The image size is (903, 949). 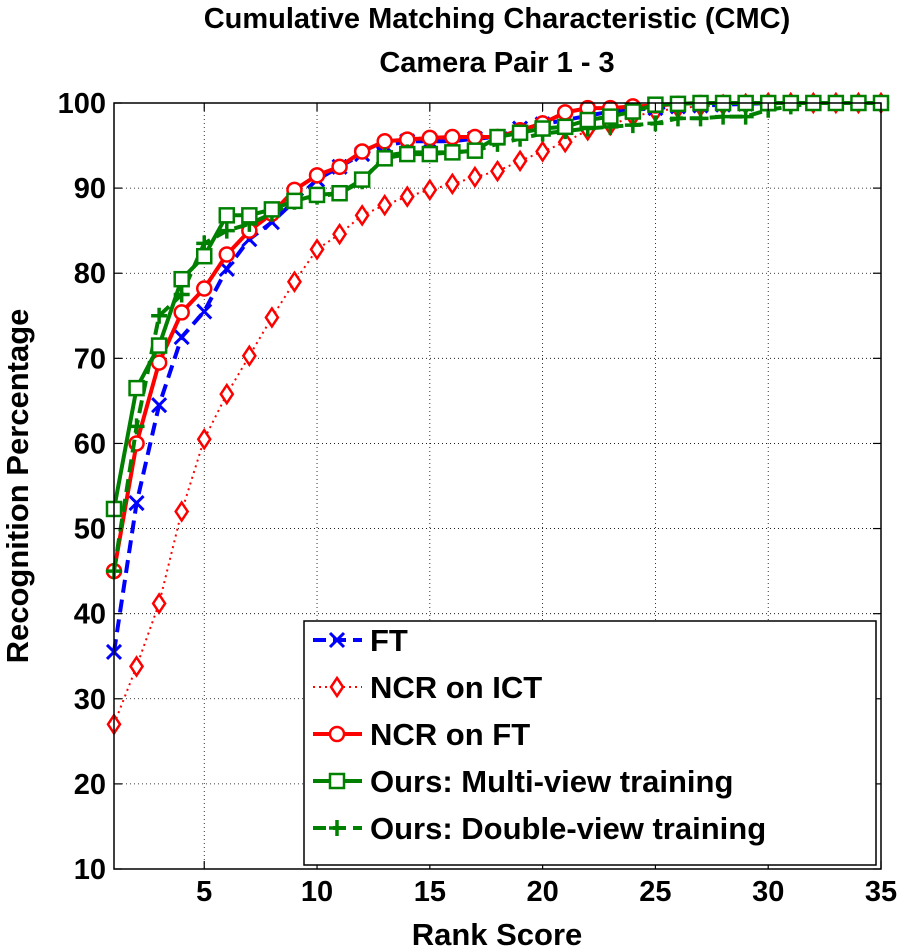 What do you see at coordinates (90, 785) in the screenshot?
I see `y-tick-label: 20` at bounding box center [90, 785].